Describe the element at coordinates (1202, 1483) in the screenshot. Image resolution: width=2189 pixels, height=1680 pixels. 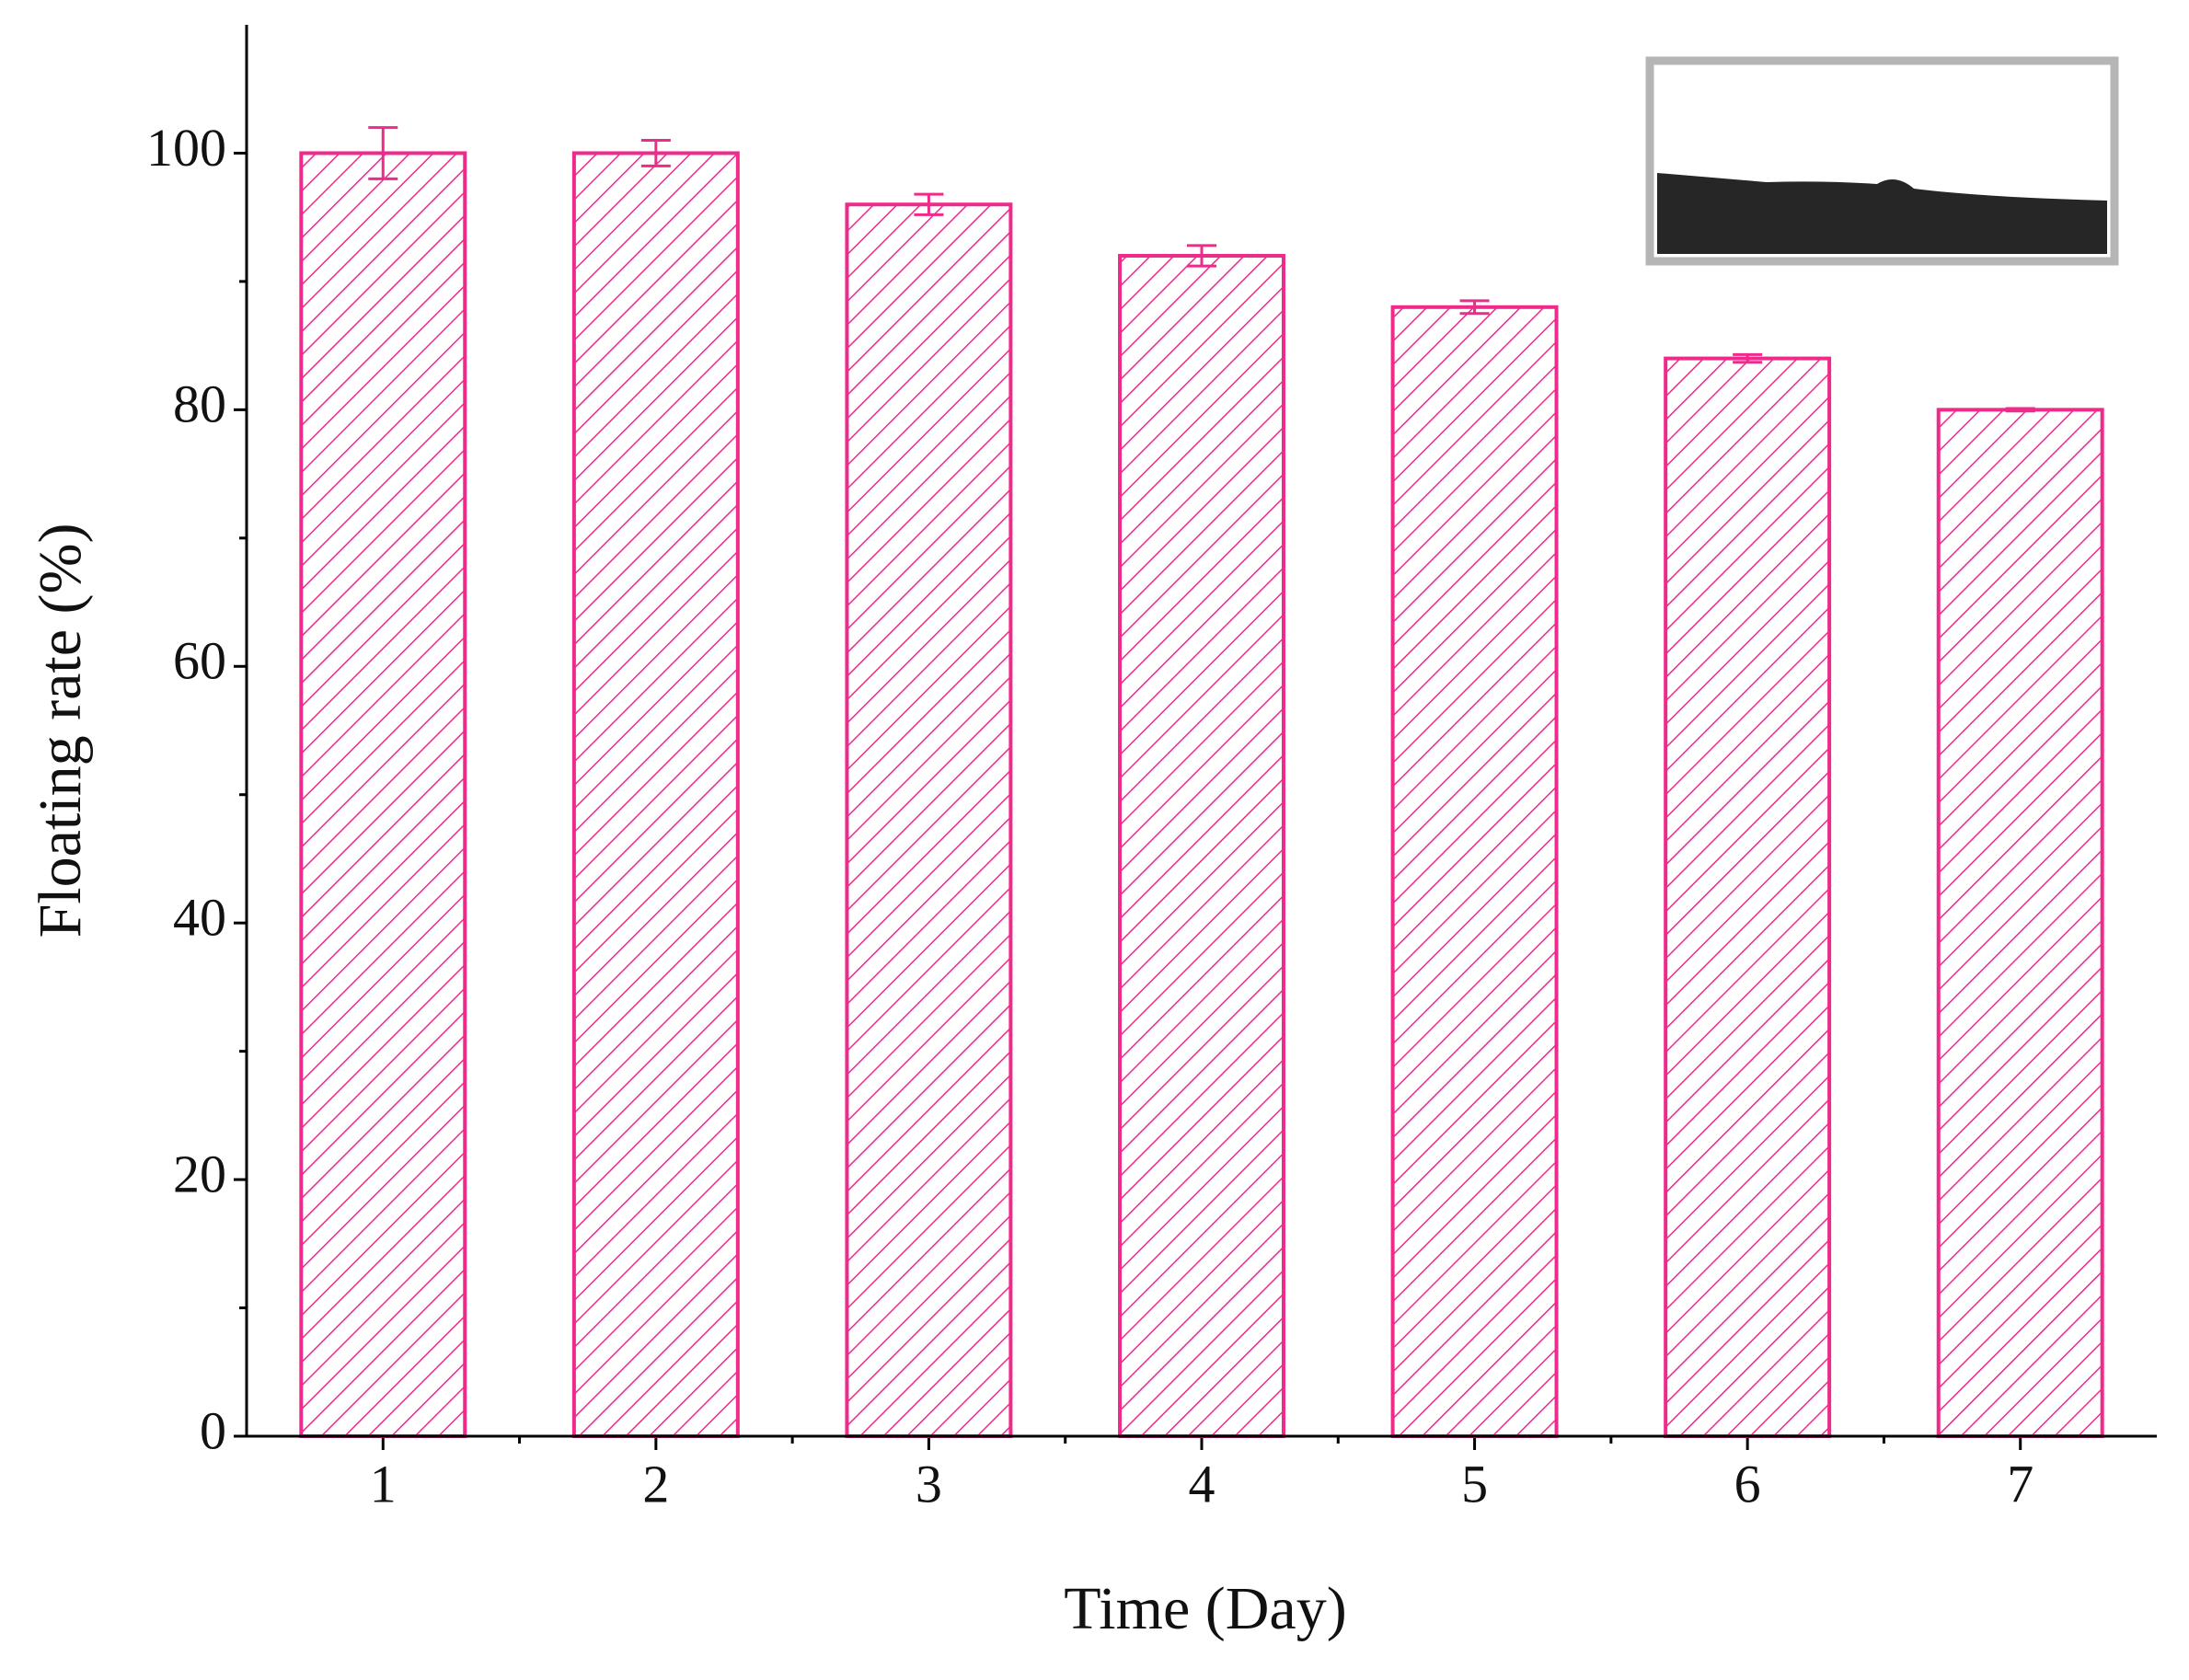
I see `x-tick-label: 4` at that location.